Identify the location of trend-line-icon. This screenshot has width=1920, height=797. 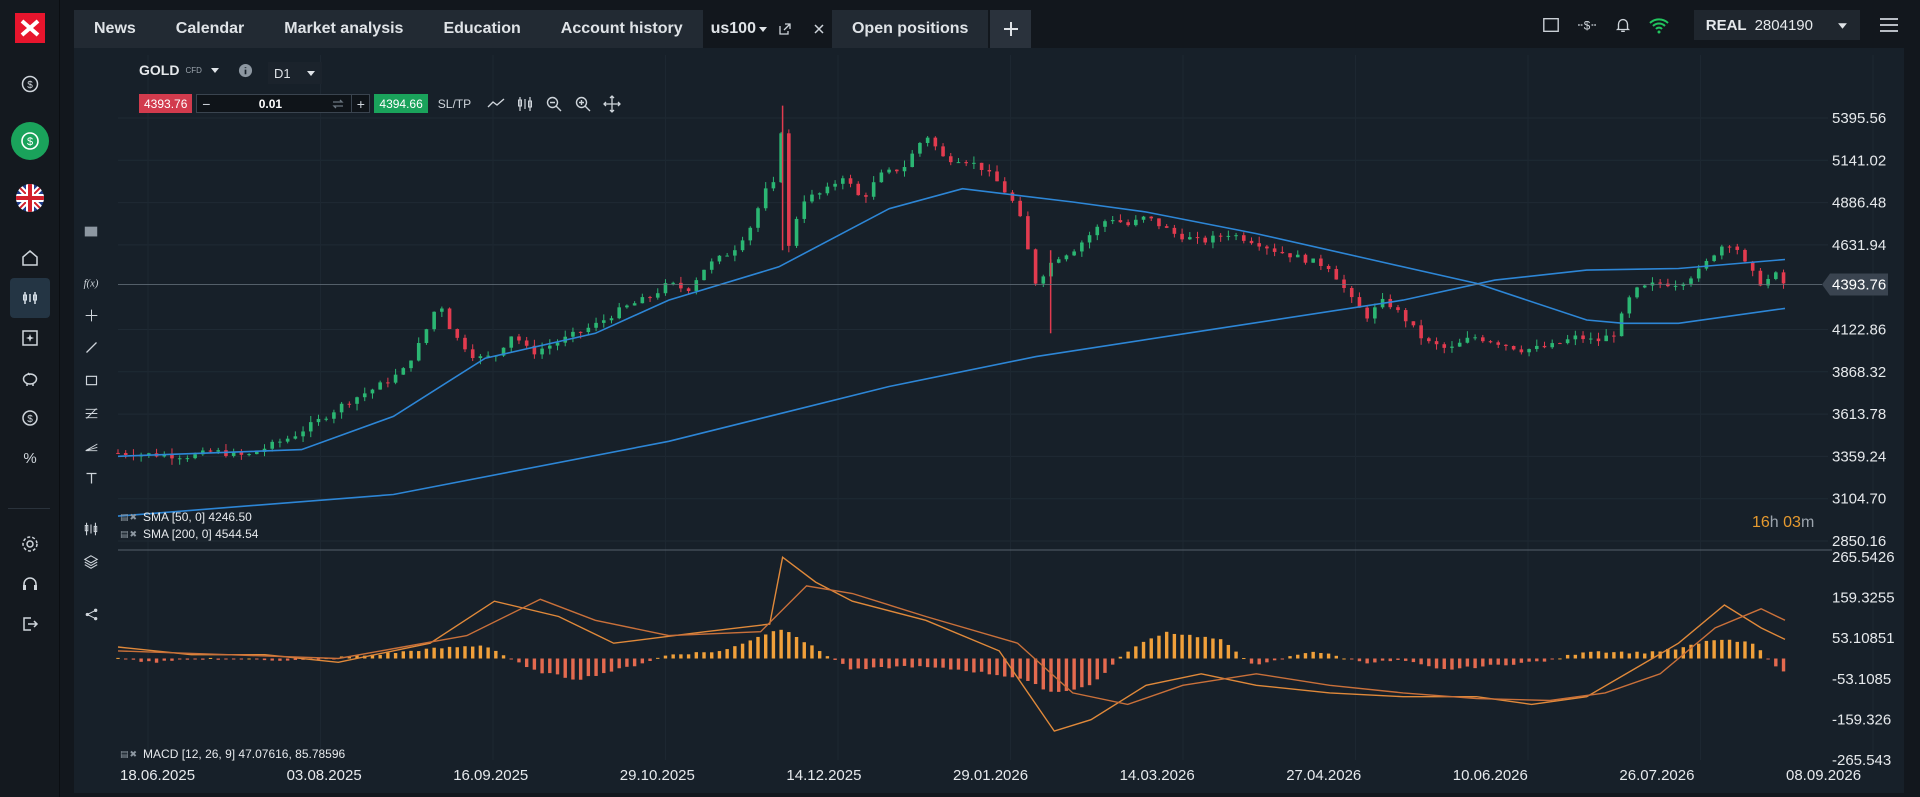
(91, 347).